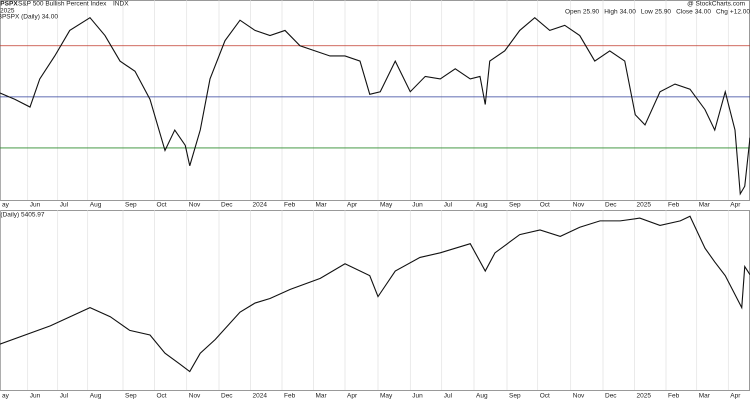 Image resolution: width=750 pixels, height=400 pixels. I want to click on chart-subtitle: S&P 500 Bullish Percent Index, so click(62, 4).